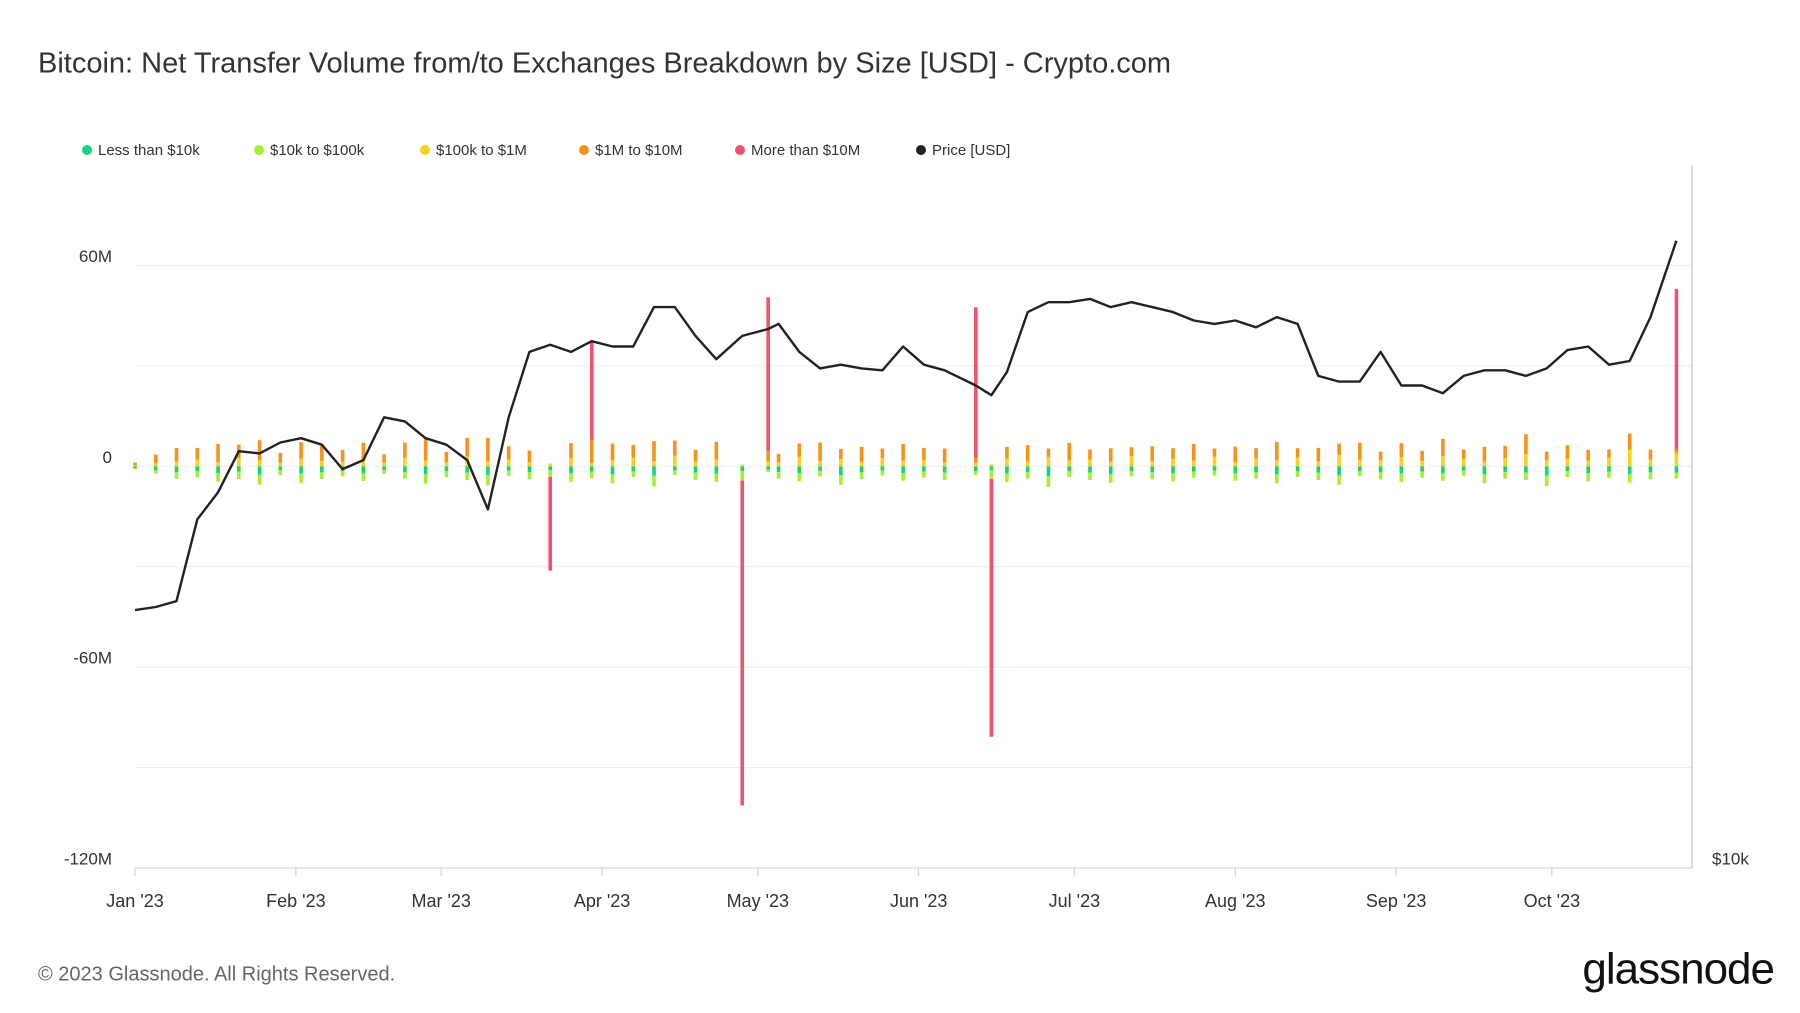  What do you see at coordinates (1678, 969) in the screenshot?
I see `brand-logo: glassnode` at bounding box center [1678, 969].